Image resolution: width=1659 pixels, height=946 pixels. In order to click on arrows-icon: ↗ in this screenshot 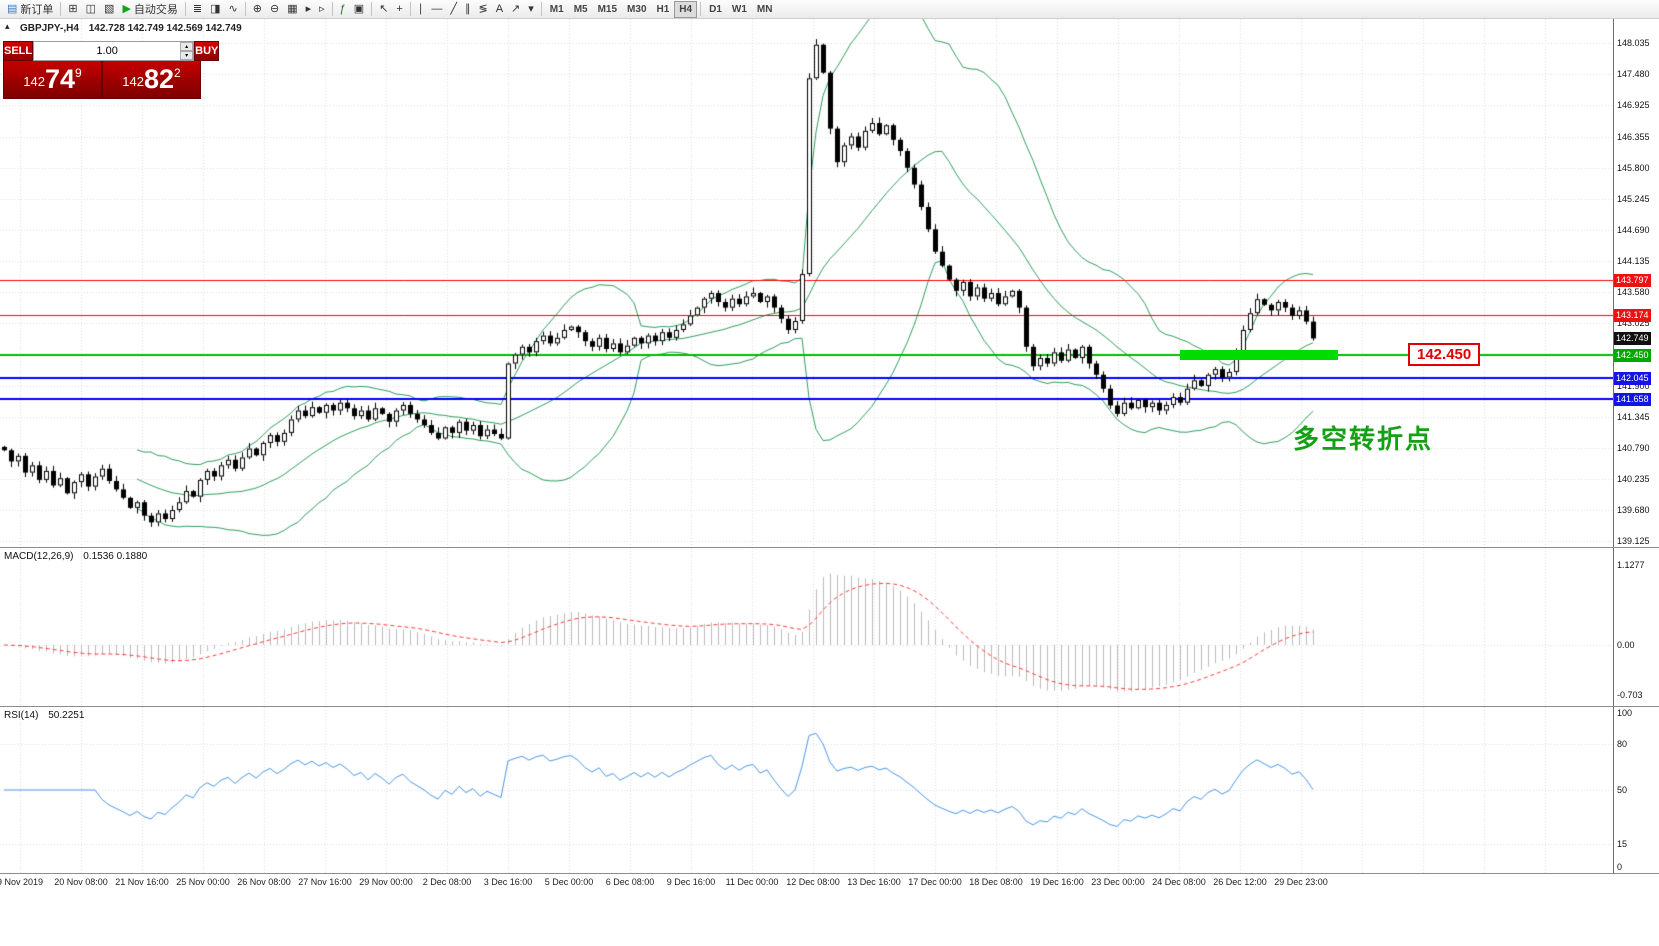, I will do `click(515, 9)`.